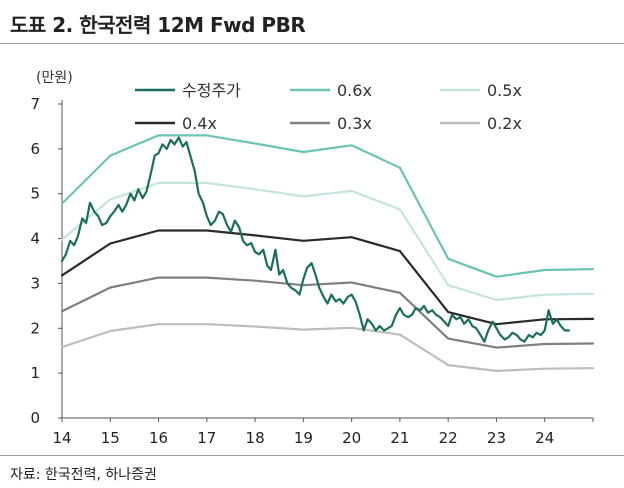  I want to click on legend-label: 0.6x, so click(354, 90).